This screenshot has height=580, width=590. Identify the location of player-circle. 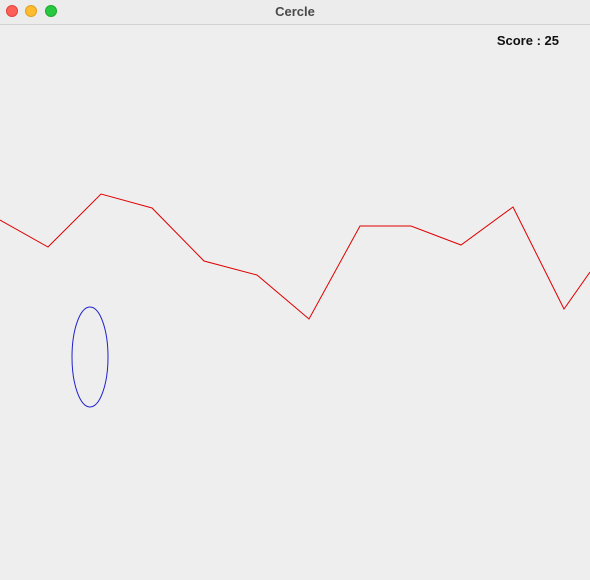
(90, 357).